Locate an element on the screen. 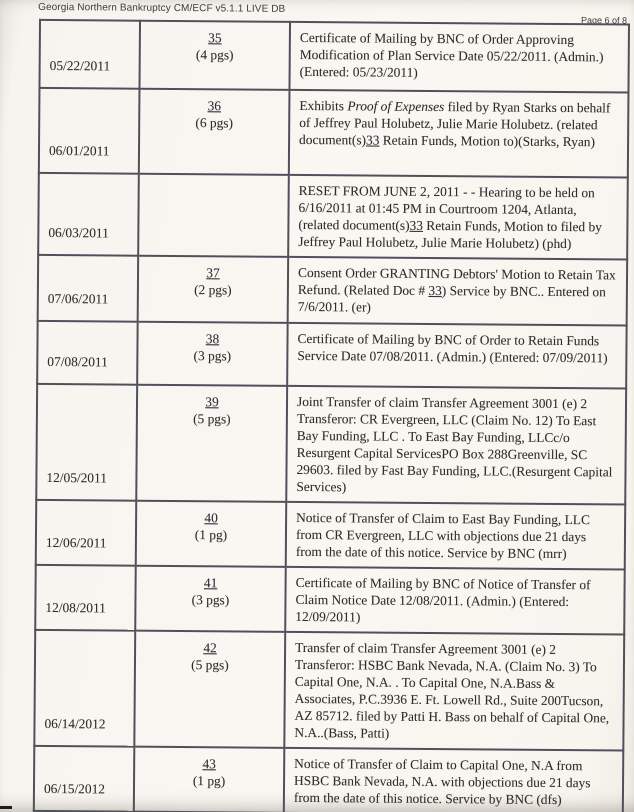  entry-date: 12/08/2011 is located at coordinates (75, 607).